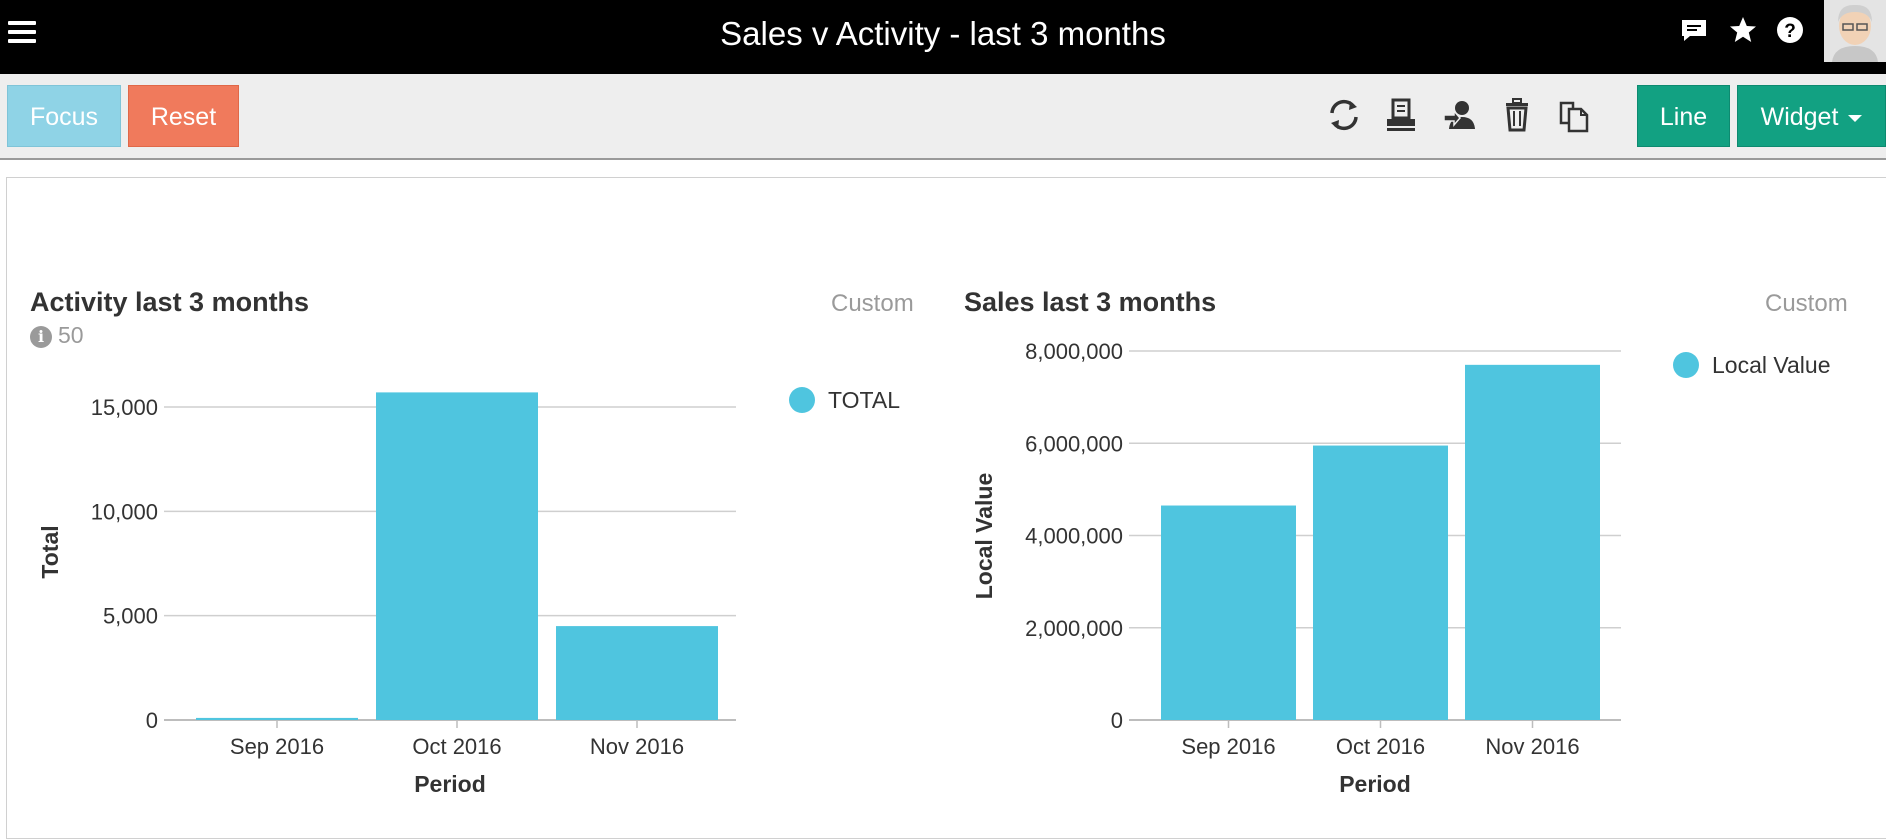 This screenshot has height=839, width=1886. What do you see at coordinates (170, 302) in the screenshot?
I see `activity-widget-title: Activity last 3 months` at bounding box center [170, 302].